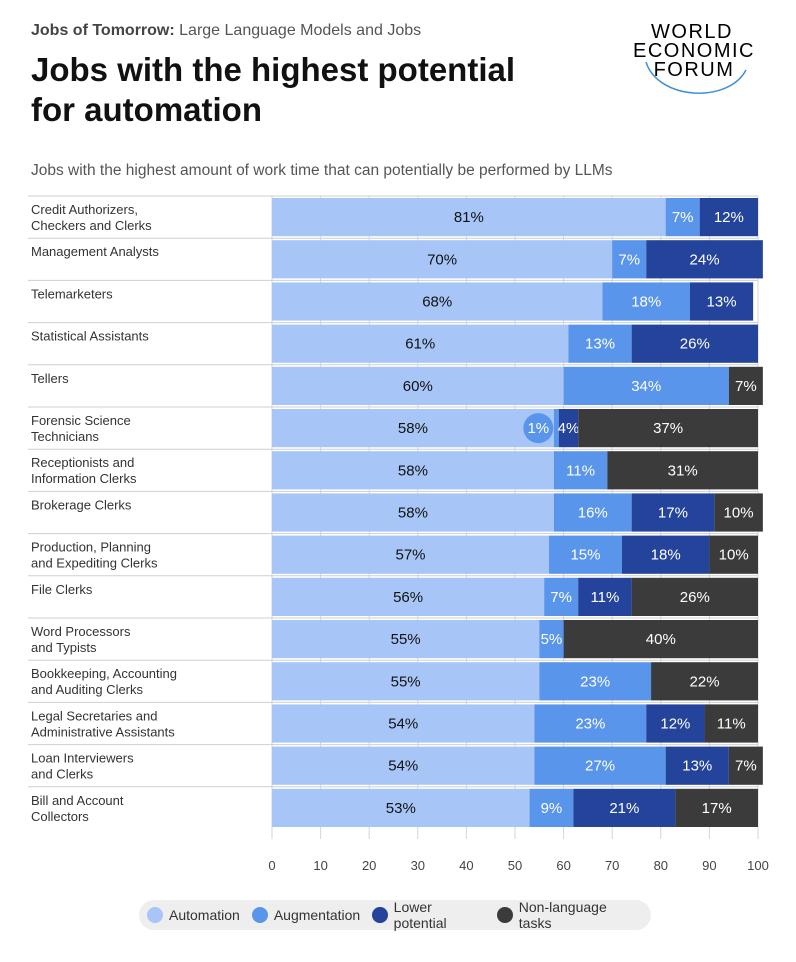 The image size is (796, 962). I want to click on legend-swatch-lower-potential, so click(380, 915).